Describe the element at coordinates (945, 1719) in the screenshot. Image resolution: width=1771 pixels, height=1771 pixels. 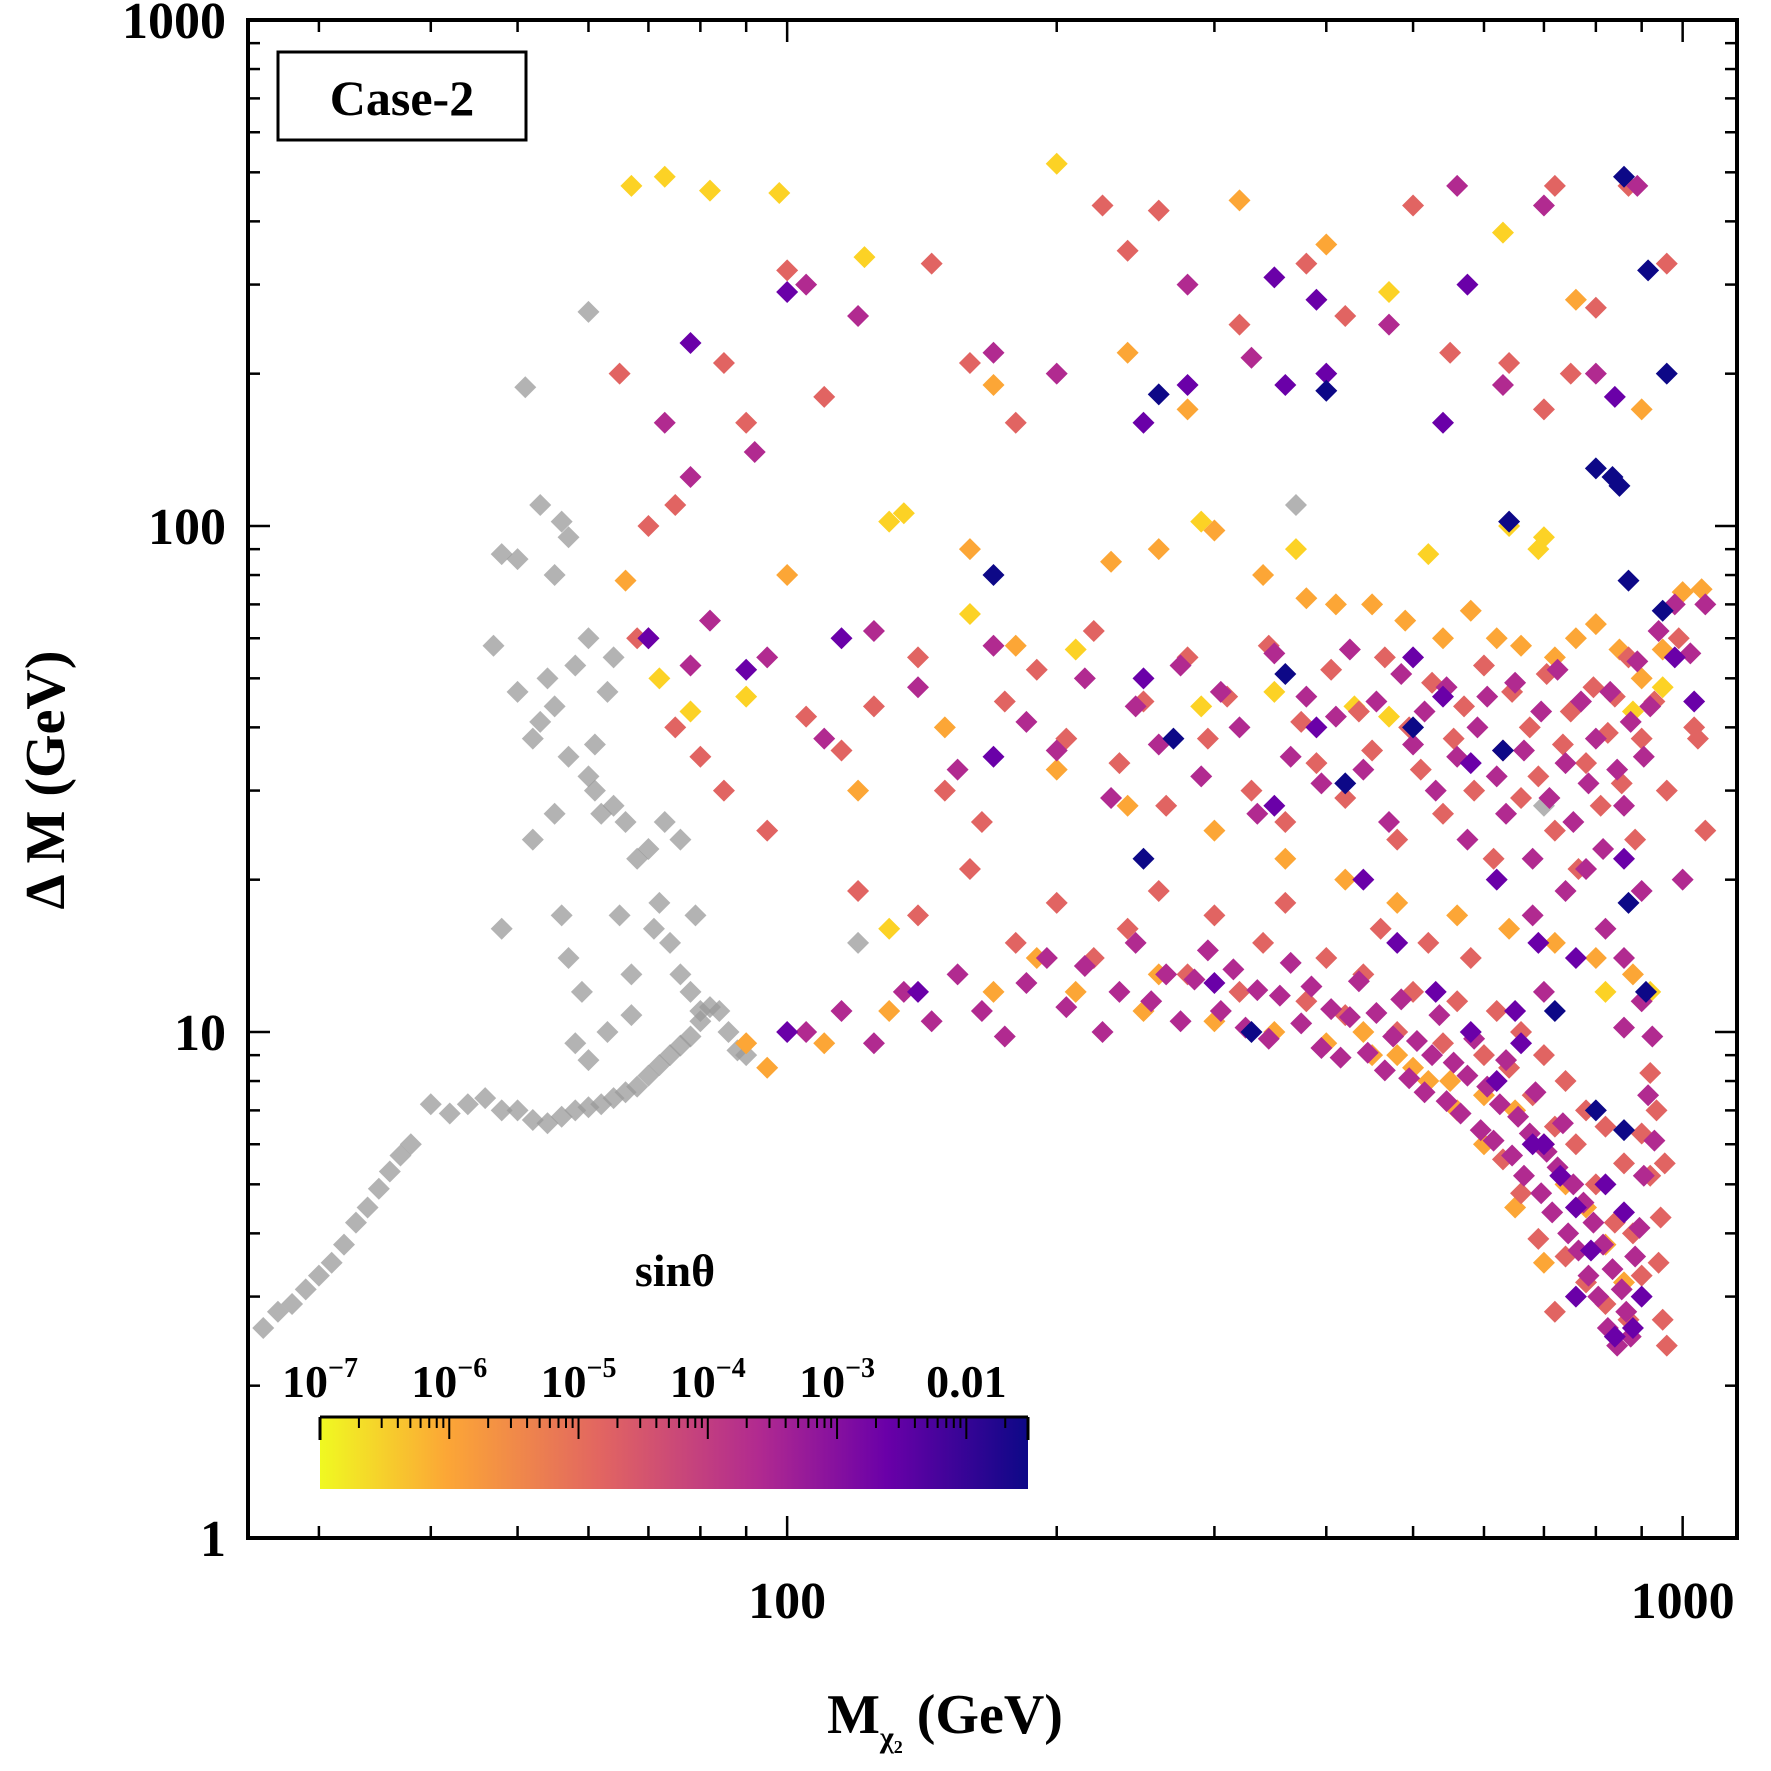
I see `x-axis-title: Mχ₂ (GeV)` at that location.